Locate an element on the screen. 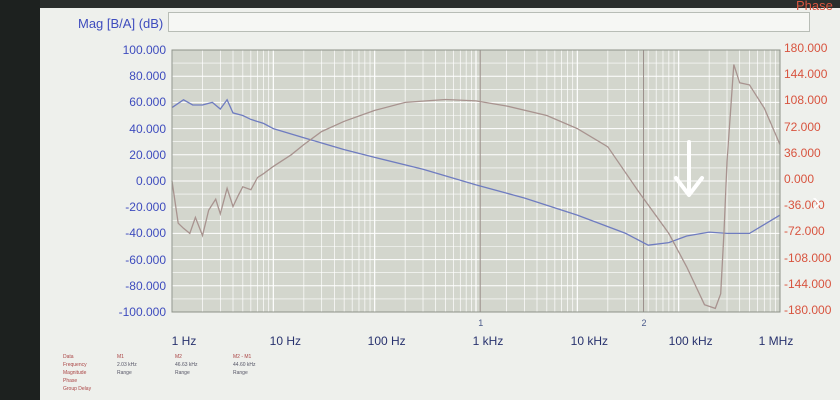 Image resolution: width=840 pixels, height=400 pixels. m1-frequency: 2.03 kHz is located at coordinates (127, 365).